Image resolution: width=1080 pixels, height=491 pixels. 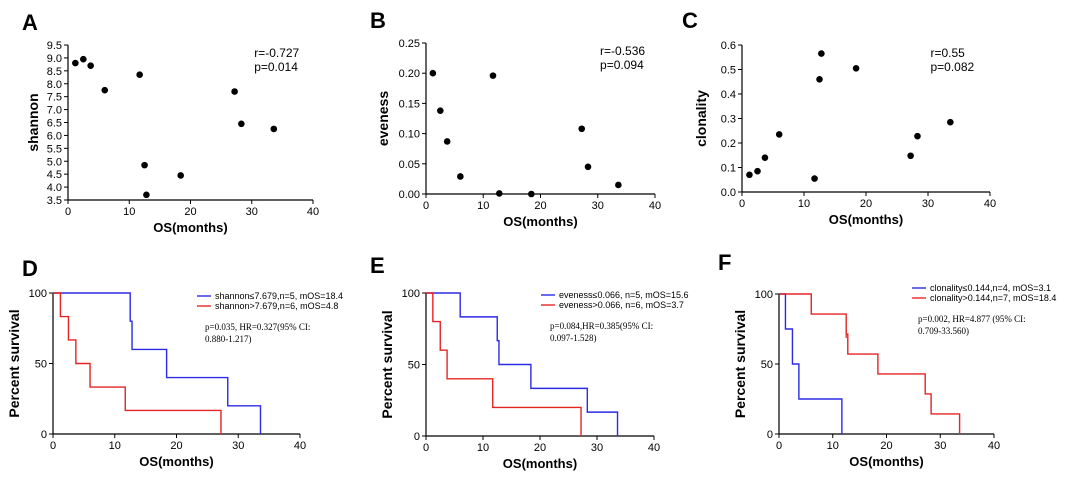 I want to click on legend-label: clonality≤0.144,n=4, mOS=3.1, so click(x=990, y=288).